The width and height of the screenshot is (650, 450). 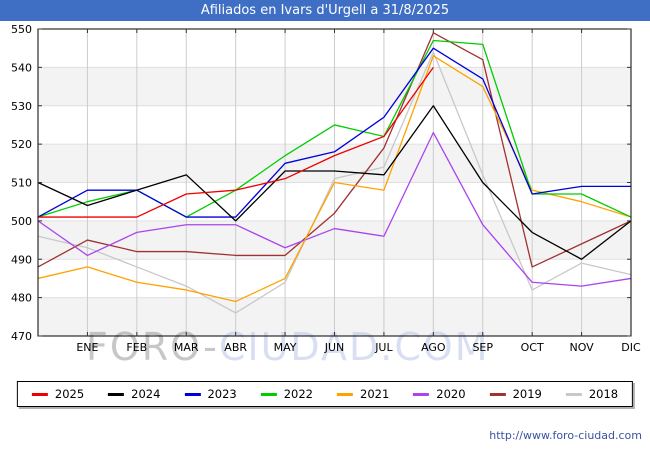 What do you see at coordinates (21, 144) in the screenshot?
I see `y-axis-label: 520` at bounding box center [21, 144].